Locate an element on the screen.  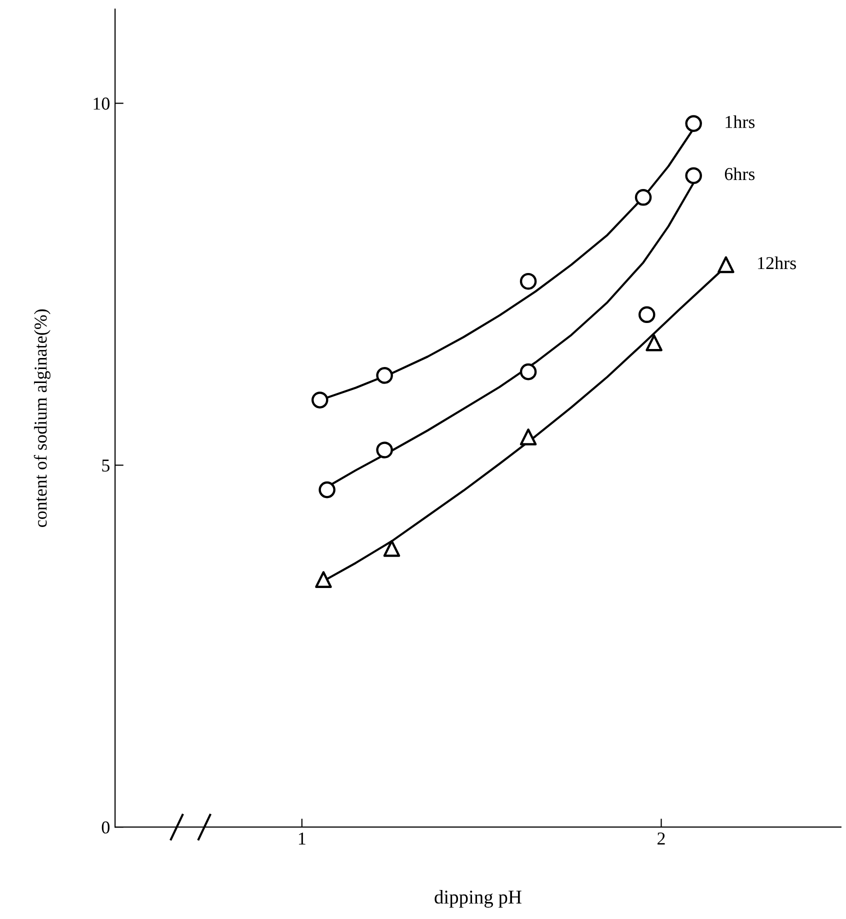
y-tick-label: 5 is located at coordinates (106, 466).